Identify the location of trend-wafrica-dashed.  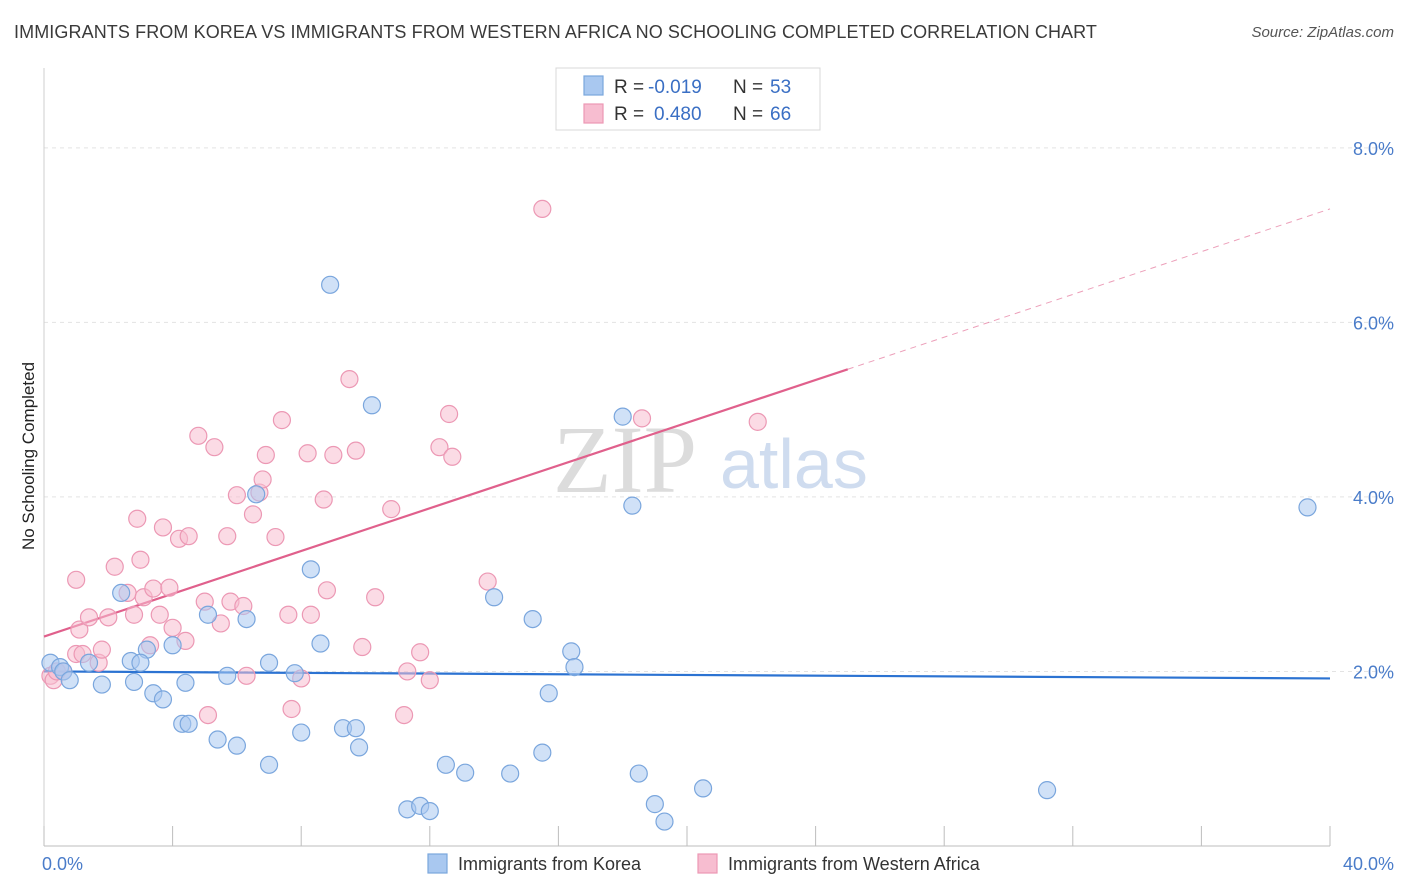
(1089, 289).